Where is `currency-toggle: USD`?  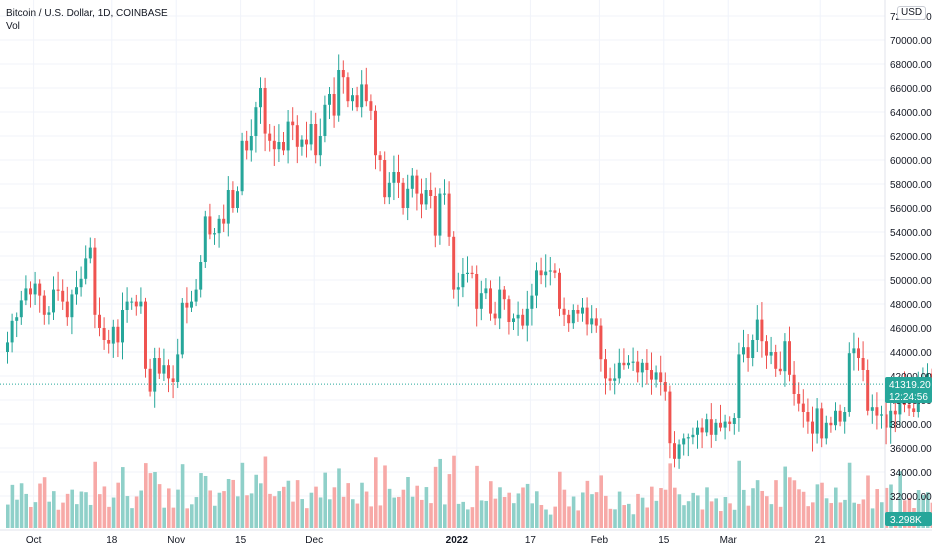 currency-toggle: USD is located at coordinates (912, 13).